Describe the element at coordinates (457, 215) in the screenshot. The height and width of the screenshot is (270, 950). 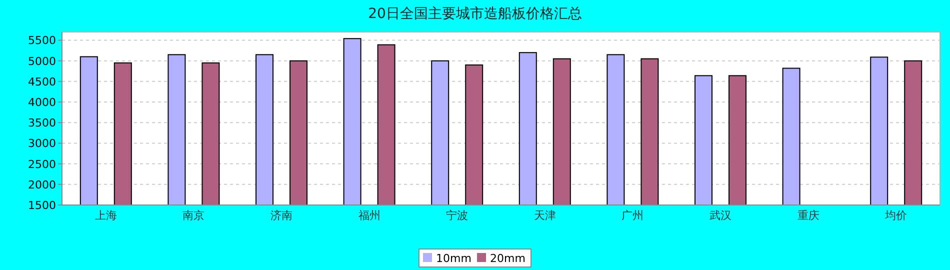
I see `x-tick-label: 宁波` at that location.